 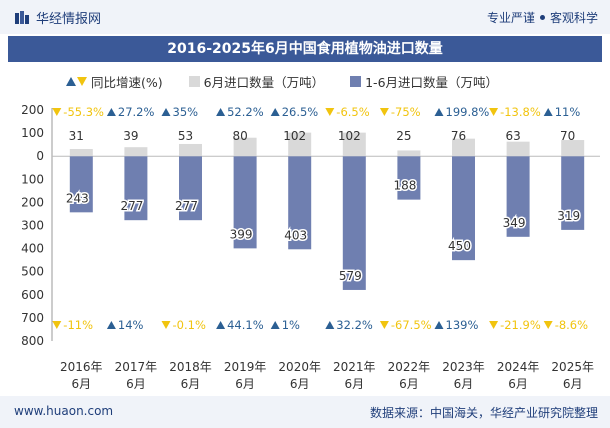 I want to click on footer-url: www.huaon.com, so click(x=64, y=411).